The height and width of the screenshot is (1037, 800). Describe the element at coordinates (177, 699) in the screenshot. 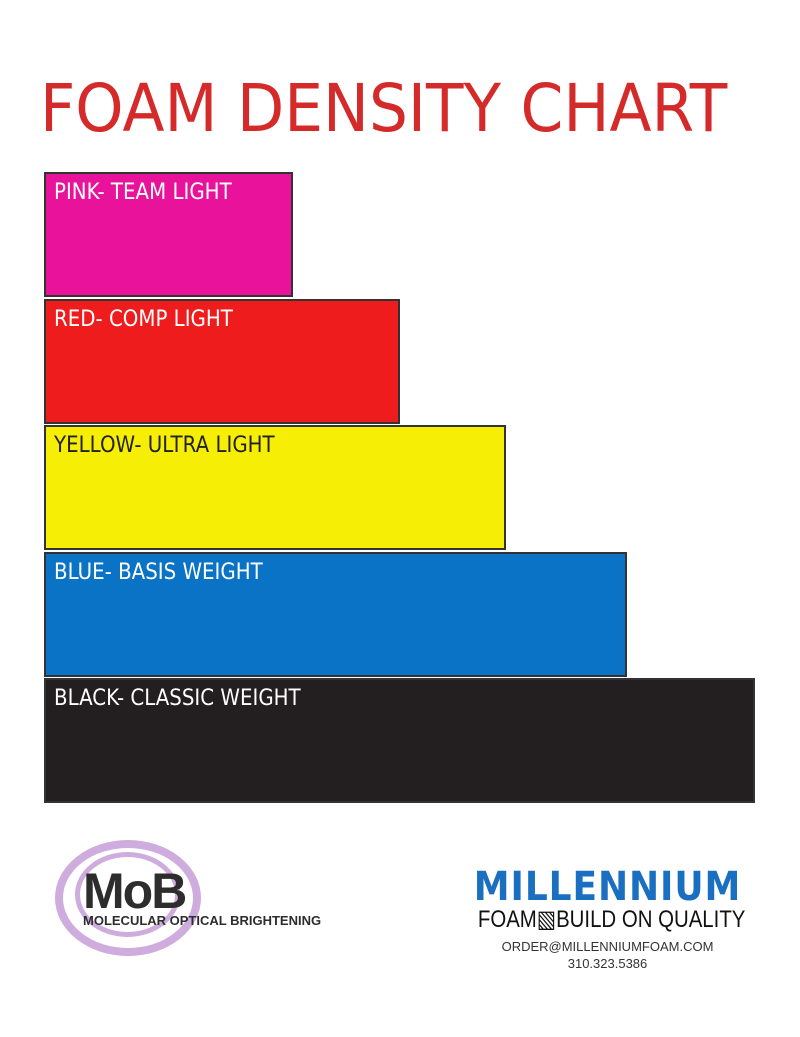

I see `bar-label: BLACK- CLASSIC WEIGHT` at that location.